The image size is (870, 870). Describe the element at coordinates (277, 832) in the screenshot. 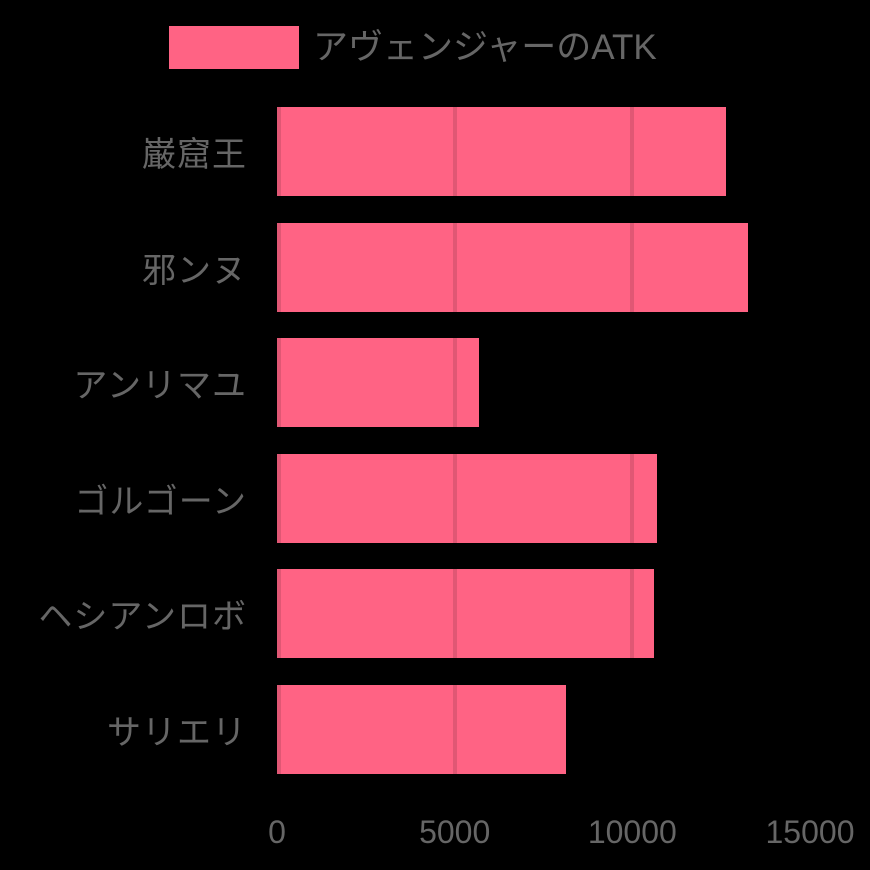

I see `x-tick-label: 0` at that location.